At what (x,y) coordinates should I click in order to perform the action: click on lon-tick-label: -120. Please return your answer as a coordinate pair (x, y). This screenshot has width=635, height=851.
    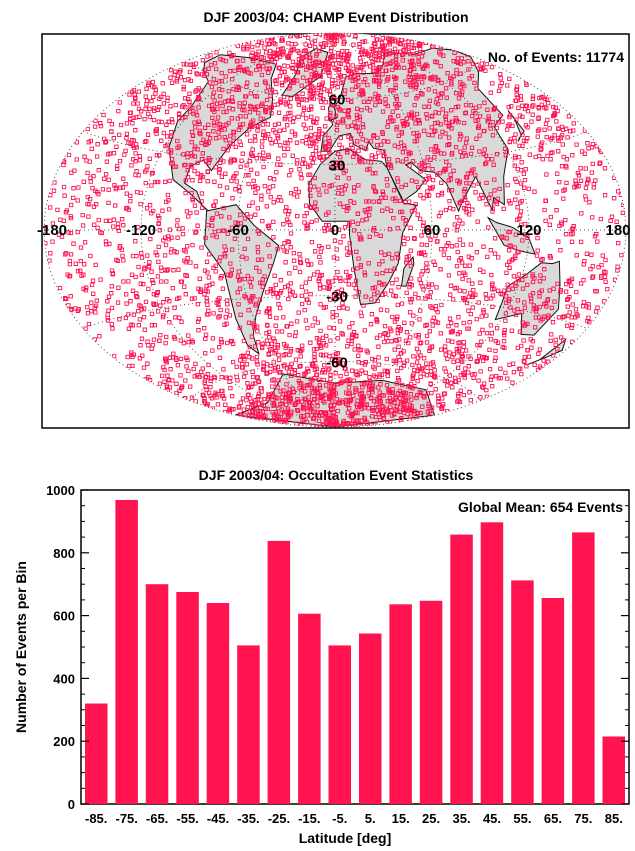
    Looking at the image, I should click on (141, 230).